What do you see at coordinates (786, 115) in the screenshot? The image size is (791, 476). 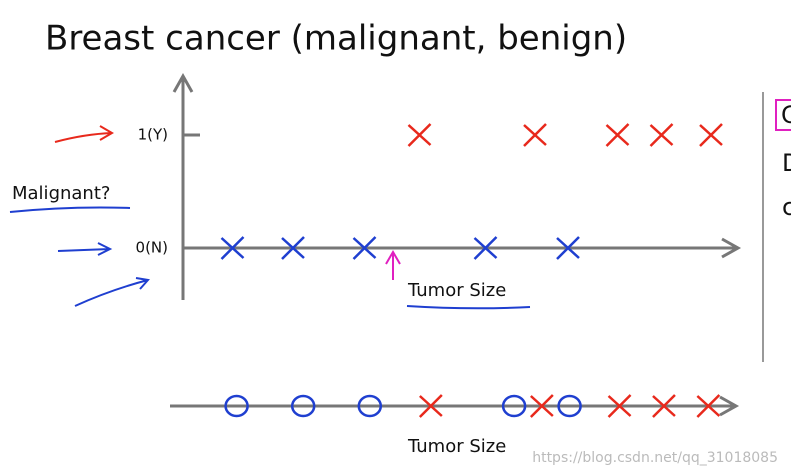 I see `side-fragment: C` at bounding box center [786, 115].